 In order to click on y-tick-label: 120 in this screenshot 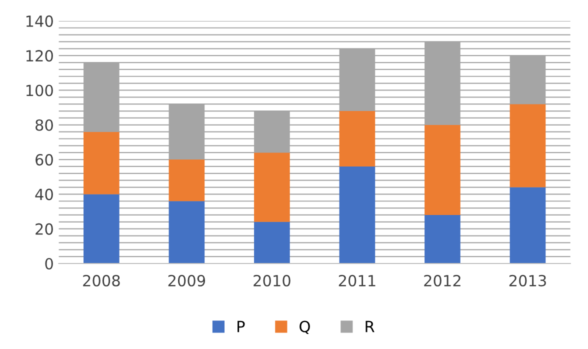, I will do `click(39, 56)`.